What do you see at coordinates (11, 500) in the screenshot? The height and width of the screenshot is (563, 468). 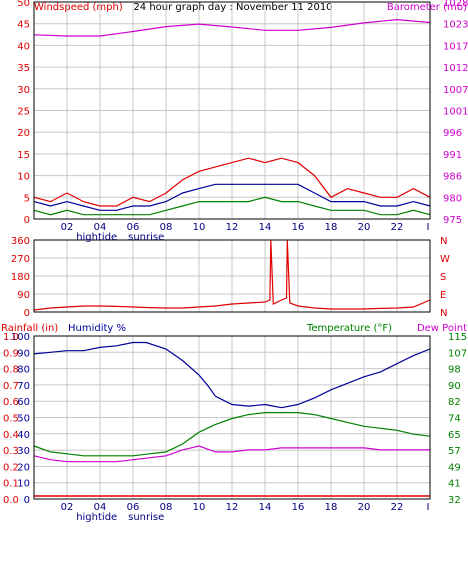 I see `rainfall-tick-label: 0.0` at bounding box center [11, 500].